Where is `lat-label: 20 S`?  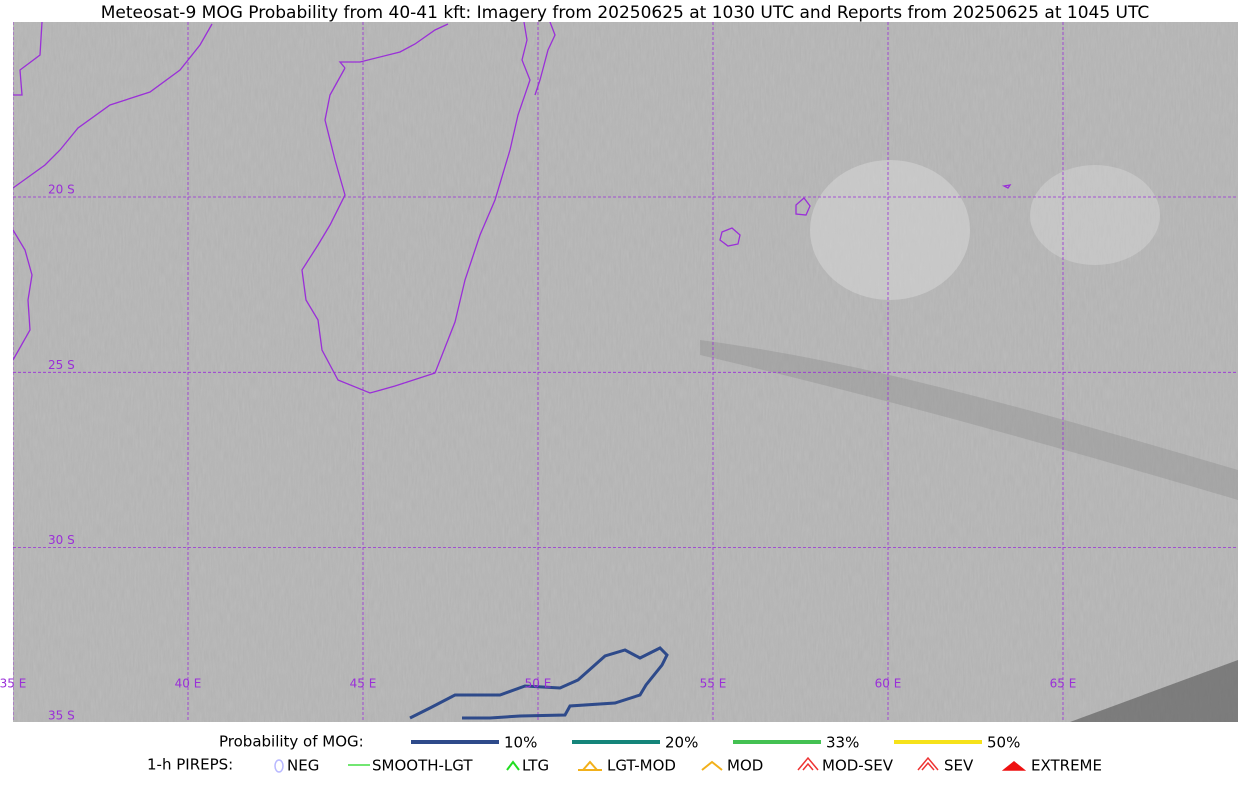
lat-label: 20 S is located at coordinates (61, 190).